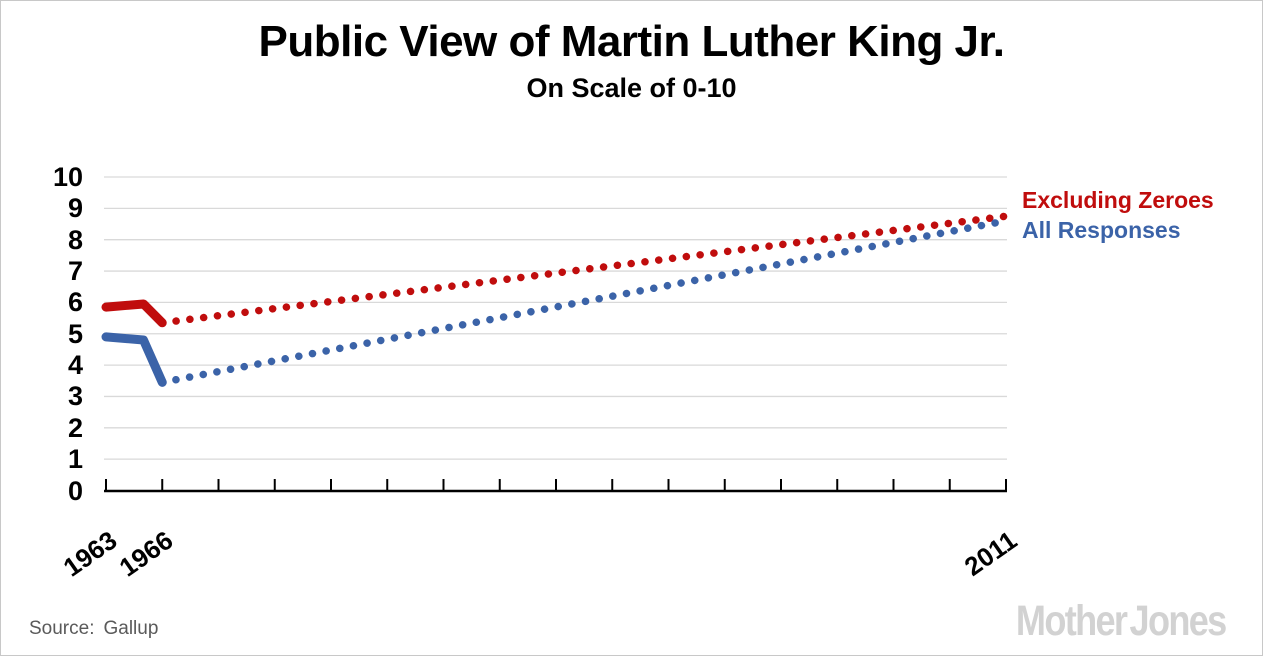  Describe the element at coordinates (75, 271) in the screenshot. I see `y-tick-label-7: 7` at that location.